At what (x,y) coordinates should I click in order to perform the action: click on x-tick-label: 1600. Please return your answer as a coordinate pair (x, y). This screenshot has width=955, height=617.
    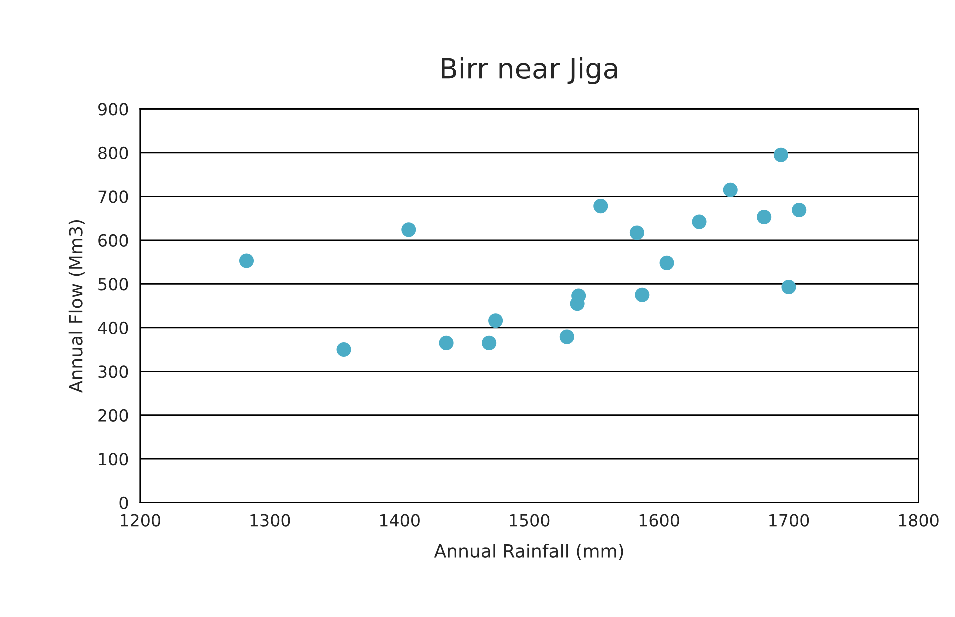
    Looking at the image, I should click on (660, 520).